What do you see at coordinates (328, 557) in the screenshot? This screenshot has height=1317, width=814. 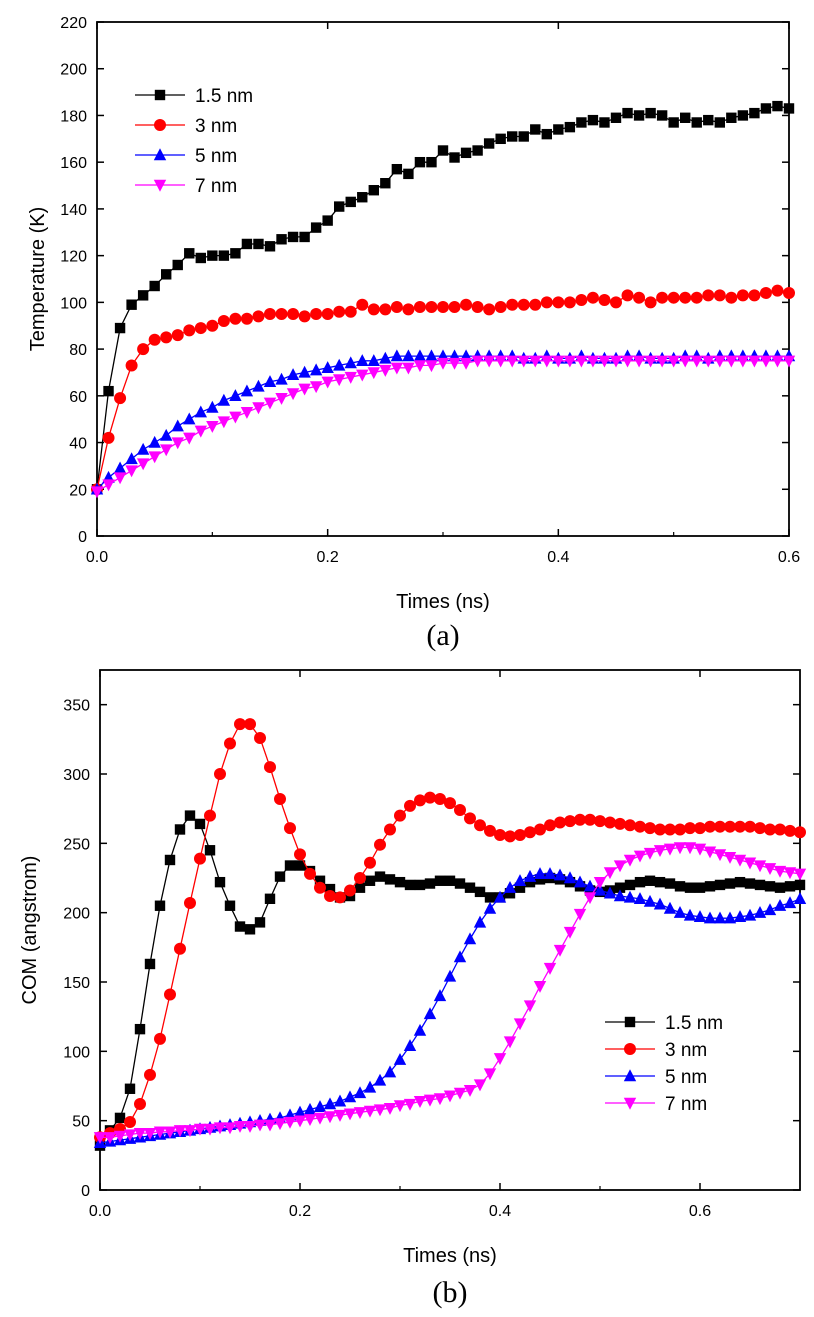 I see `x-tick-label: 0.2` at bounding box center [328, 557].